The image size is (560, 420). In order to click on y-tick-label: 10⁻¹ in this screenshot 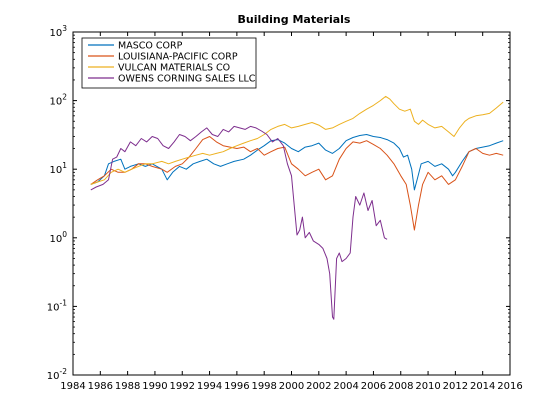, I will do `click(57, 305)`.